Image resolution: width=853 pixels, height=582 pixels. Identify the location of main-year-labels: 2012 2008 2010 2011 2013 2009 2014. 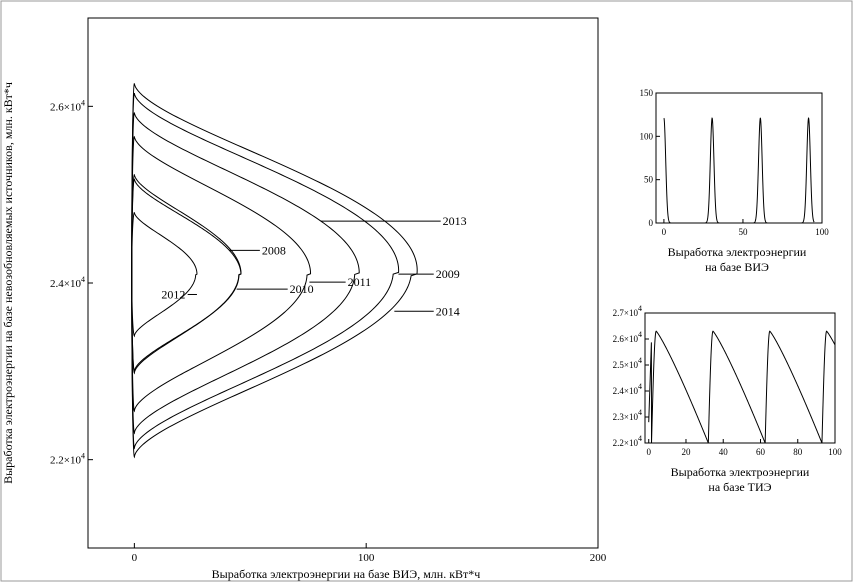
(313, 266).